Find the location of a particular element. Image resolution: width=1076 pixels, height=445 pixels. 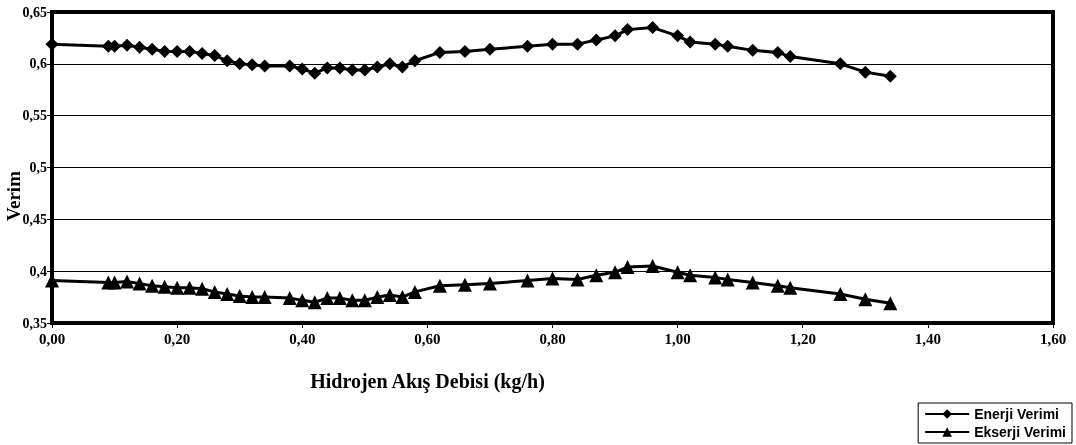

y-axis-title: Verim is located at coordinates (13, 195).